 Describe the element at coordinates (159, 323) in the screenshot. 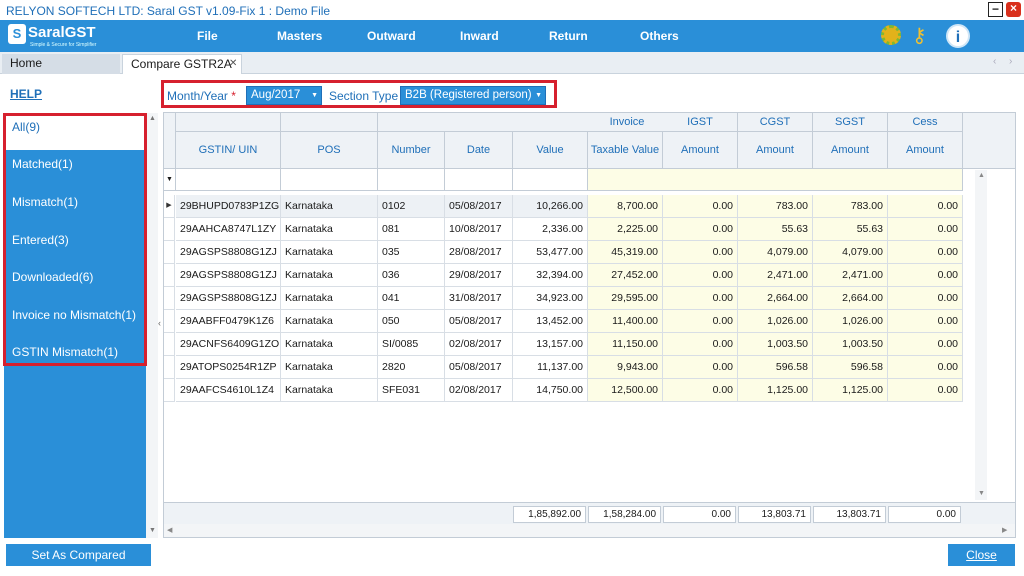

I see `collapse-panel-icon: ‹` at that location.